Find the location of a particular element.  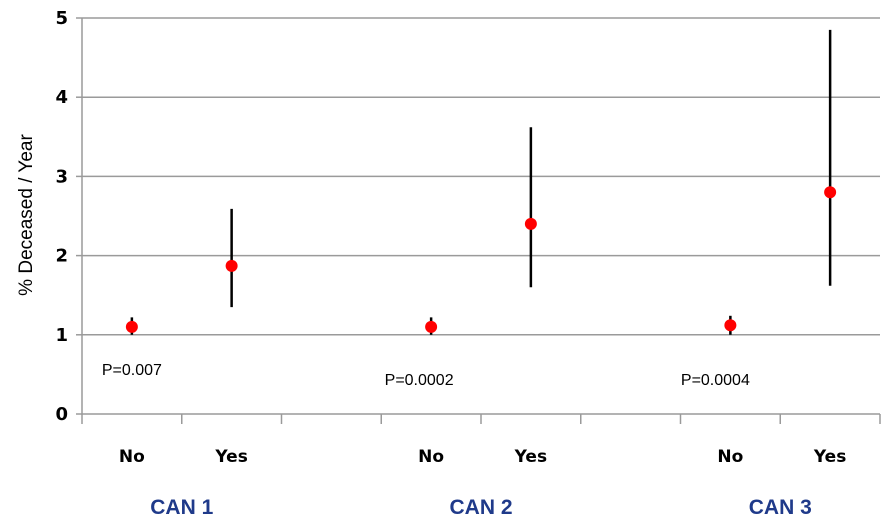

y-tick-label: 3 is located at coordinates (61, 176).